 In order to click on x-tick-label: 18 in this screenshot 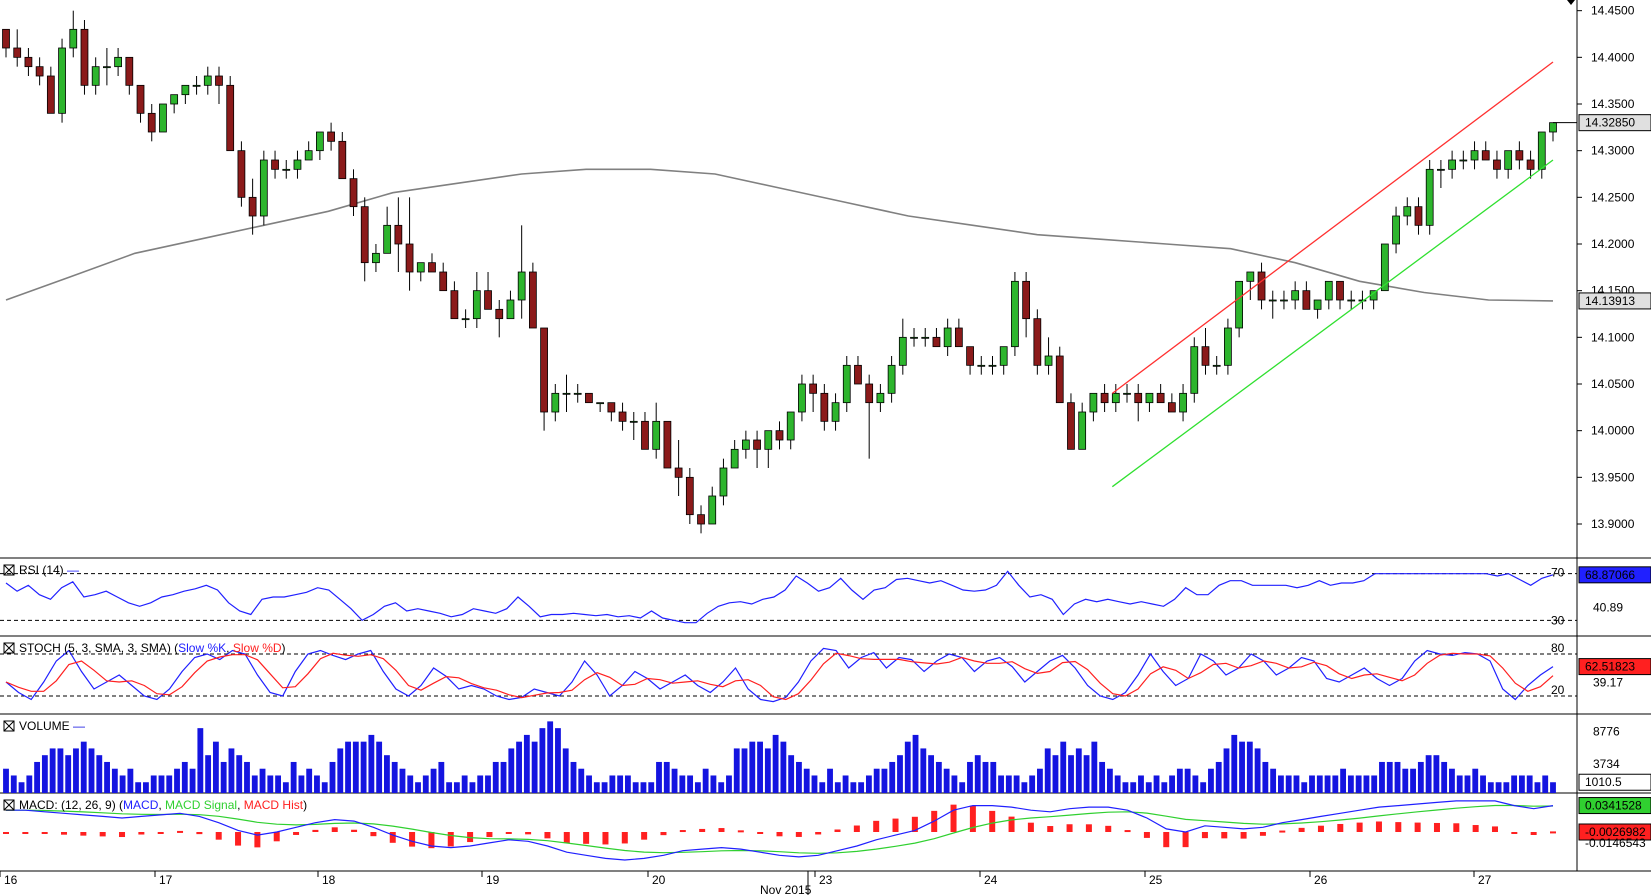, I will do `click(329, 880)`.